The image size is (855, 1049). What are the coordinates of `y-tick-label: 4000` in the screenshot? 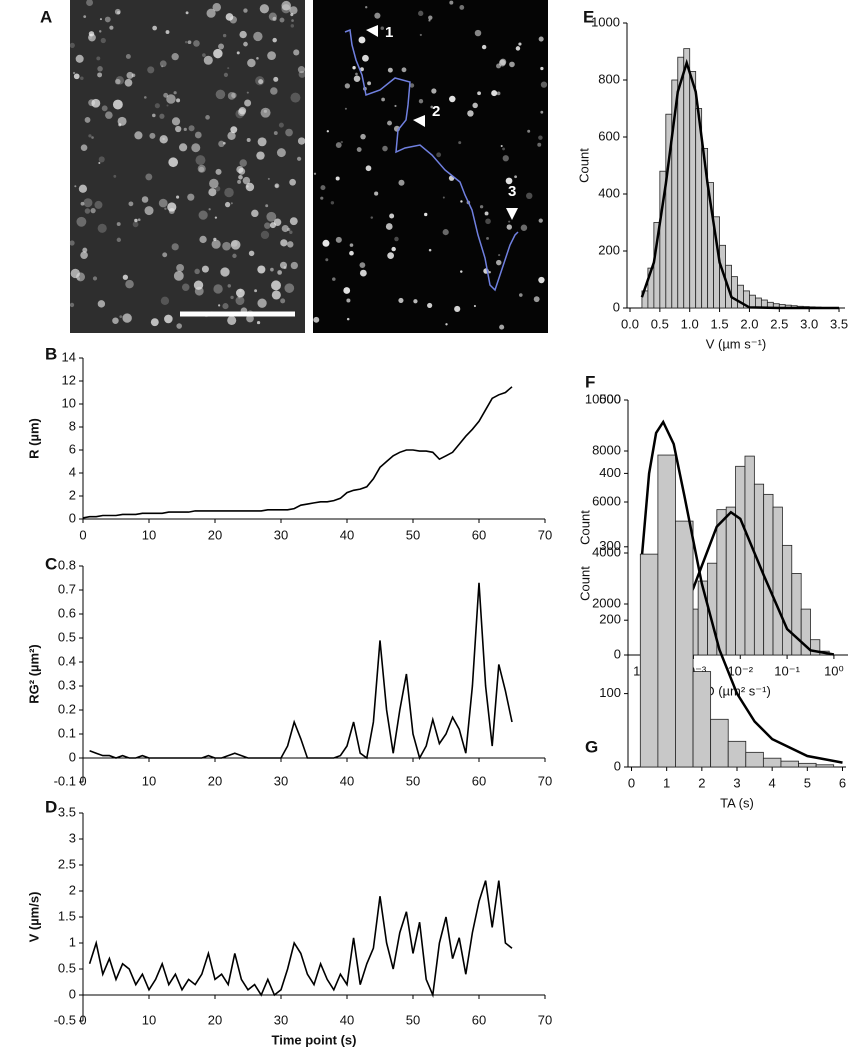 It's located at (606, 551).